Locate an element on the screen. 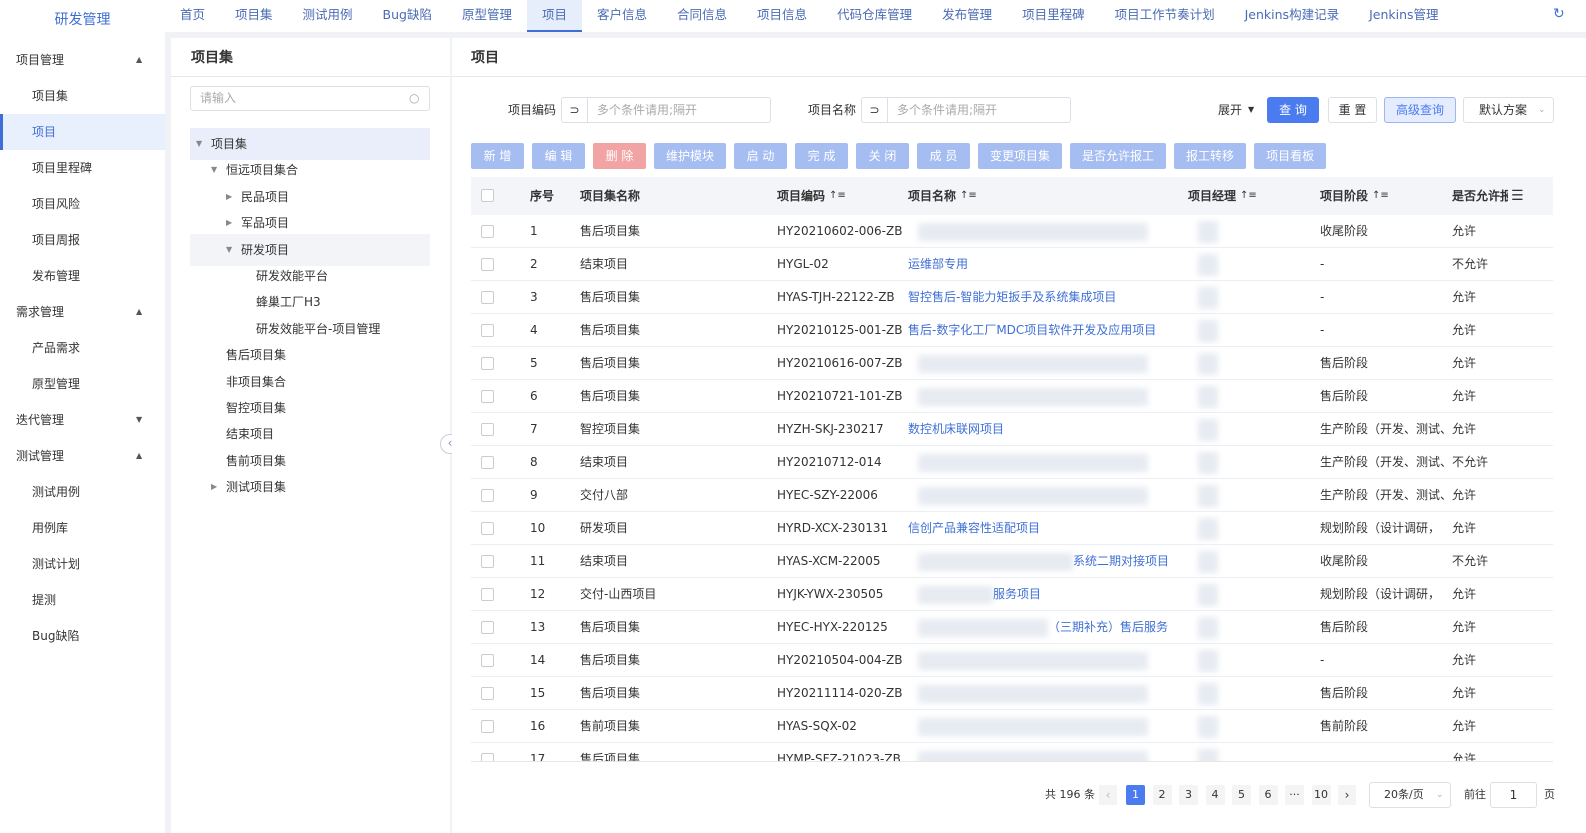  menu-item: 项目里程碑 is located at coordinates (62, 168).